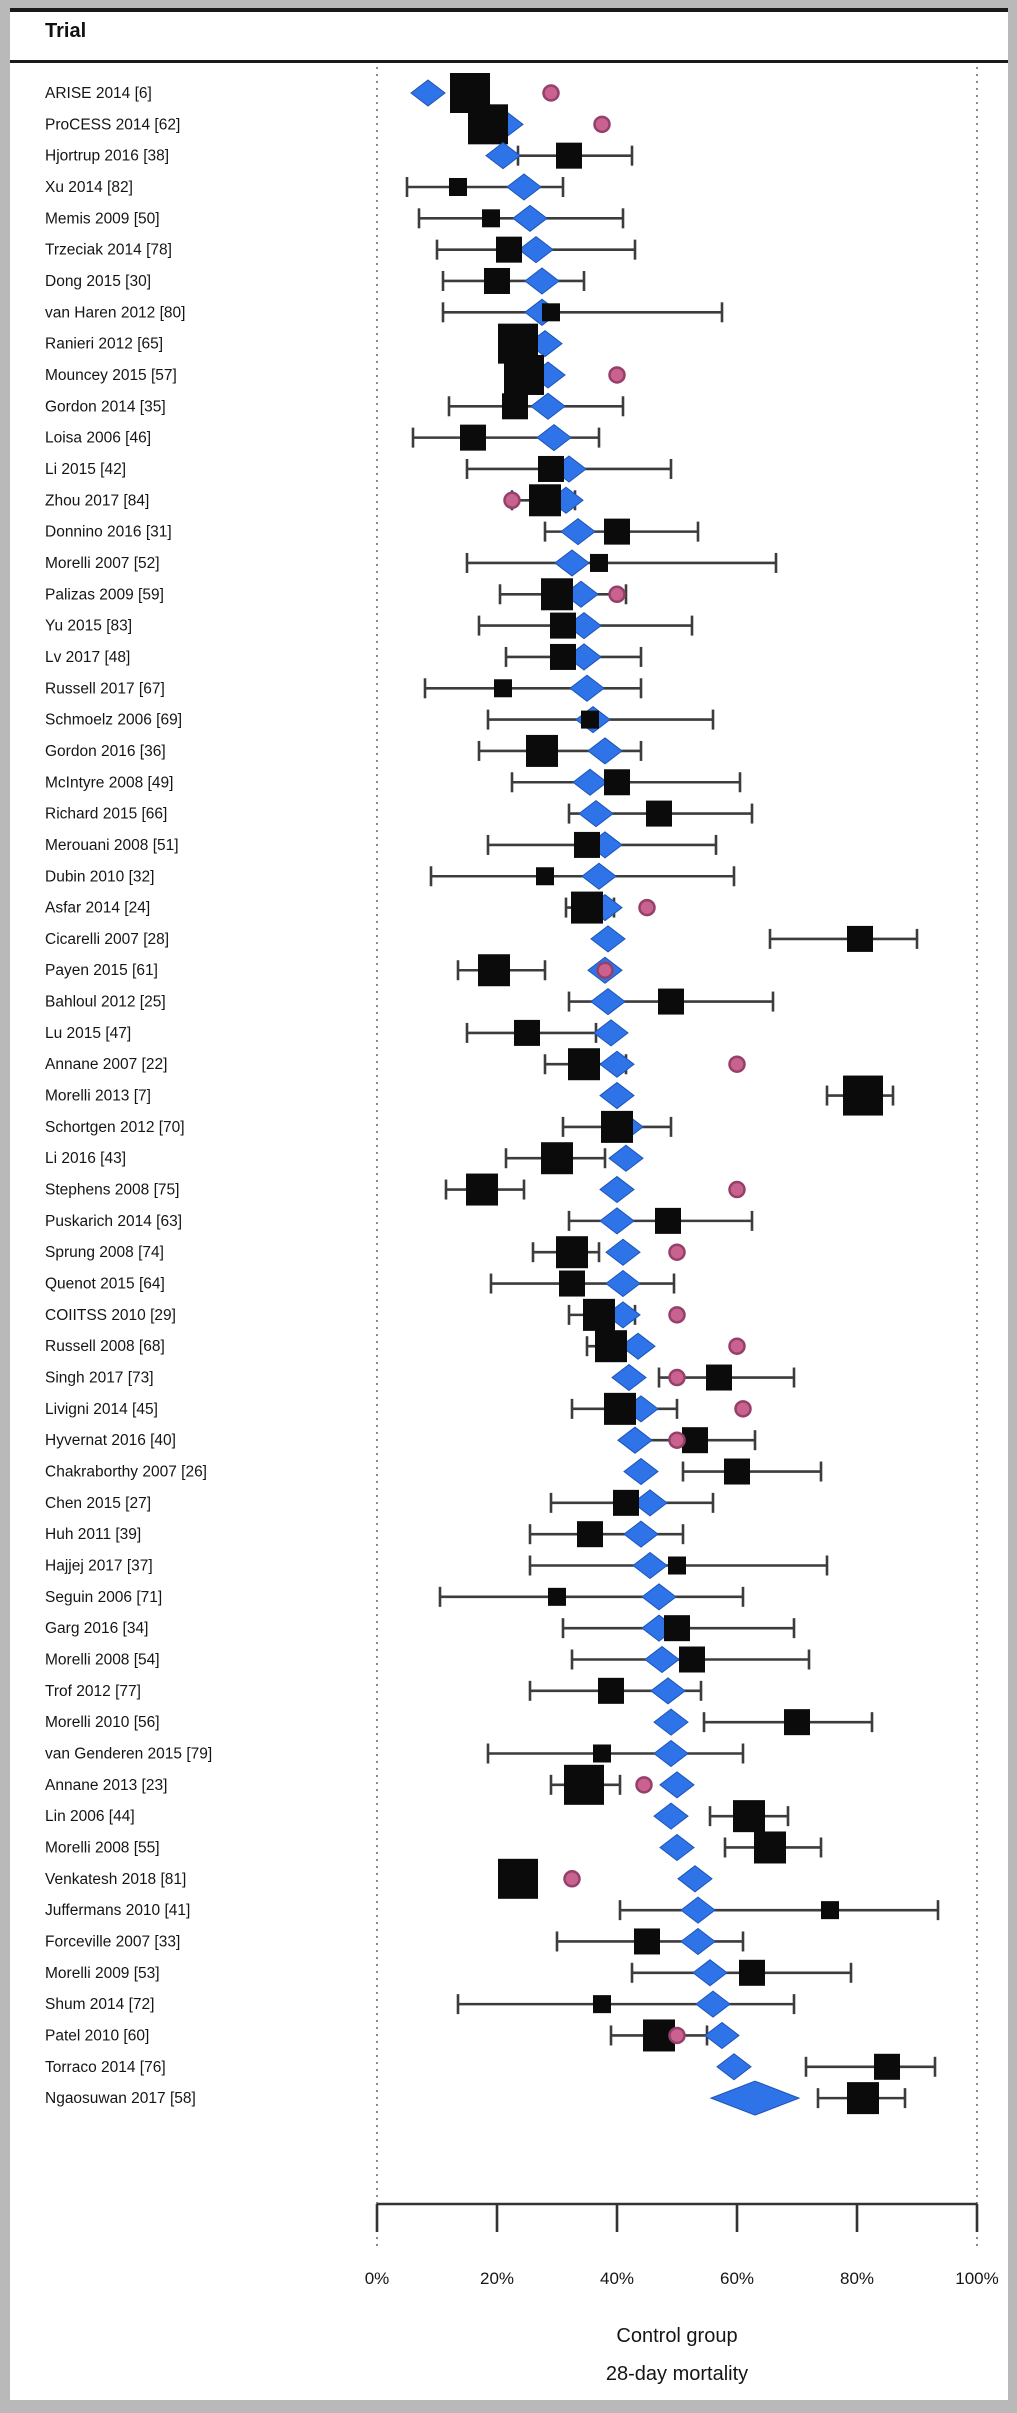  Describe the element at coordinates (99, 2004) in the screenshot. I see `trial-label: Shum 2014 [72]` at that location.